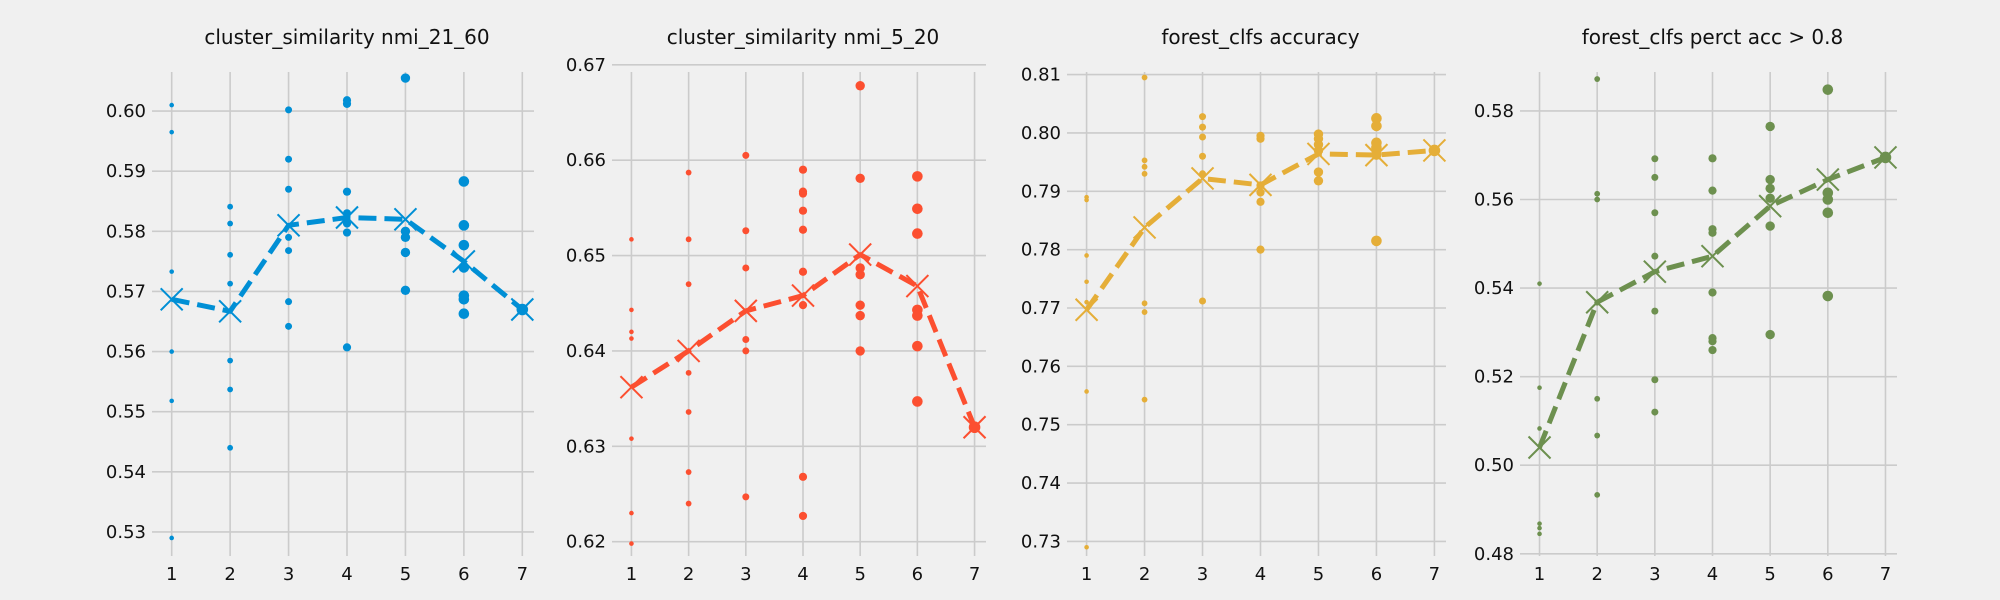  Describe the element at coordinates (586, 542) in the screenshot. I see `y-tick-label: 0.62` at that location.